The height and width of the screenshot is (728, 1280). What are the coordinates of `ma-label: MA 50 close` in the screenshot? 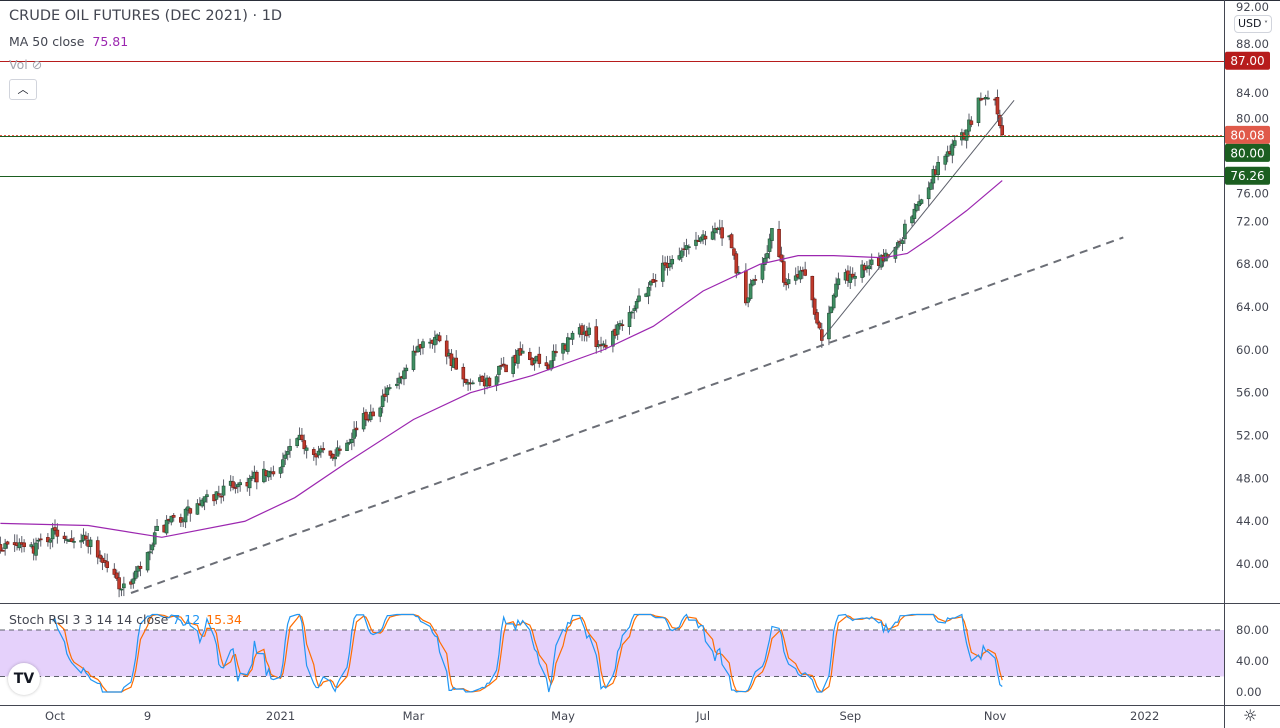 It's located at (47, 41).